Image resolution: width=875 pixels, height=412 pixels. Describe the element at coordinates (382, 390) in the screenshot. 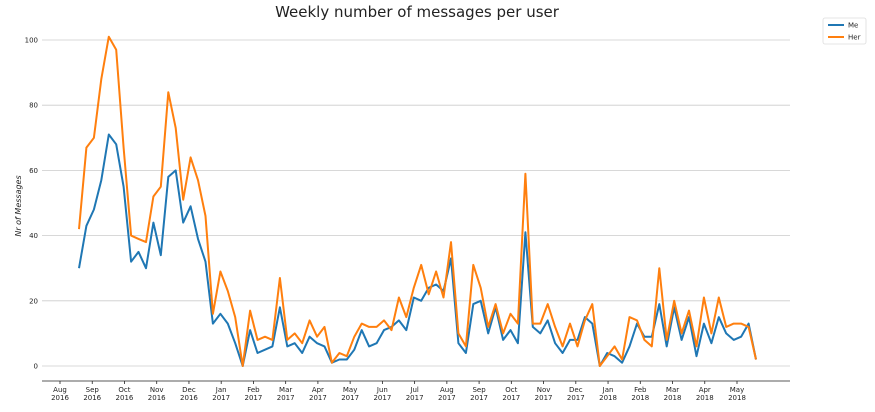

I see `x-tick-label-month: Jun` at that location.